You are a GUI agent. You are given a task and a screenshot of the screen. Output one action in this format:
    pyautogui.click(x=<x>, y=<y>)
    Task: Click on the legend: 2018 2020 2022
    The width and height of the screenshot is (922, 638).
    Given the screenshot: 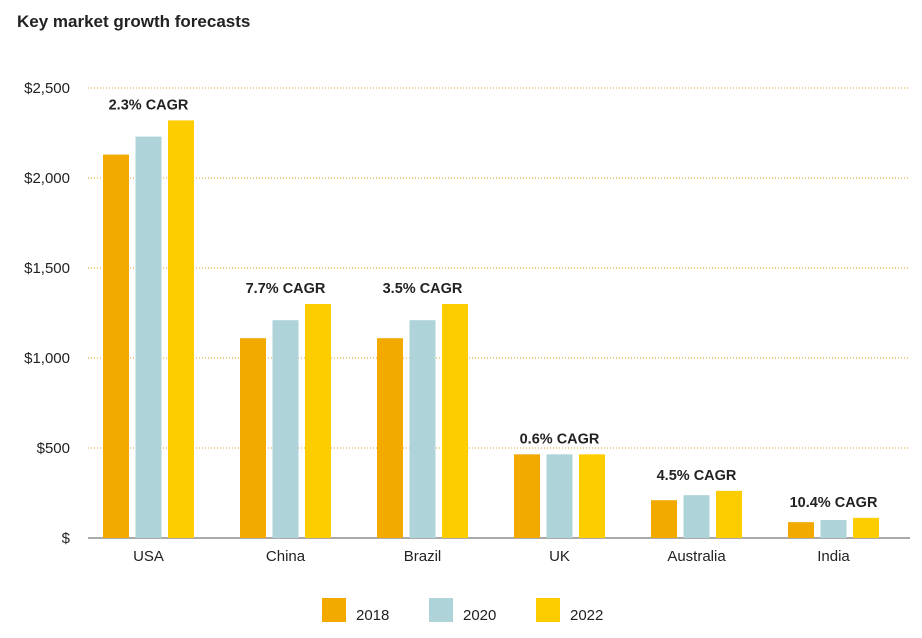 What is the action you would take?
    pyautogui.click(x=462, y=611)
    